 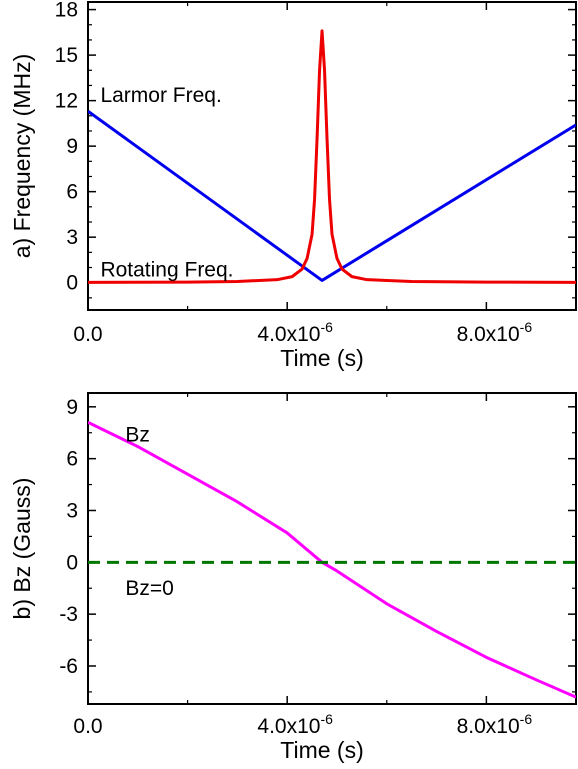 I want to click on y-axis-title: a) Frequency (MHz), so click(x=22, y=156).